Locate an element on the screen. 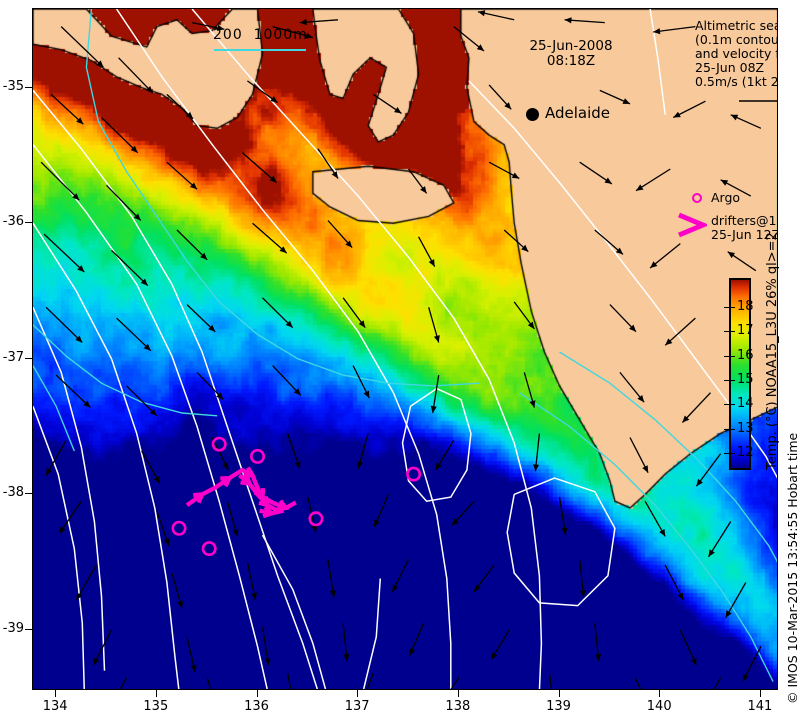 The image size is (800, 720). x-axis-tick-label: 139 is located at coordinates (558, 706).